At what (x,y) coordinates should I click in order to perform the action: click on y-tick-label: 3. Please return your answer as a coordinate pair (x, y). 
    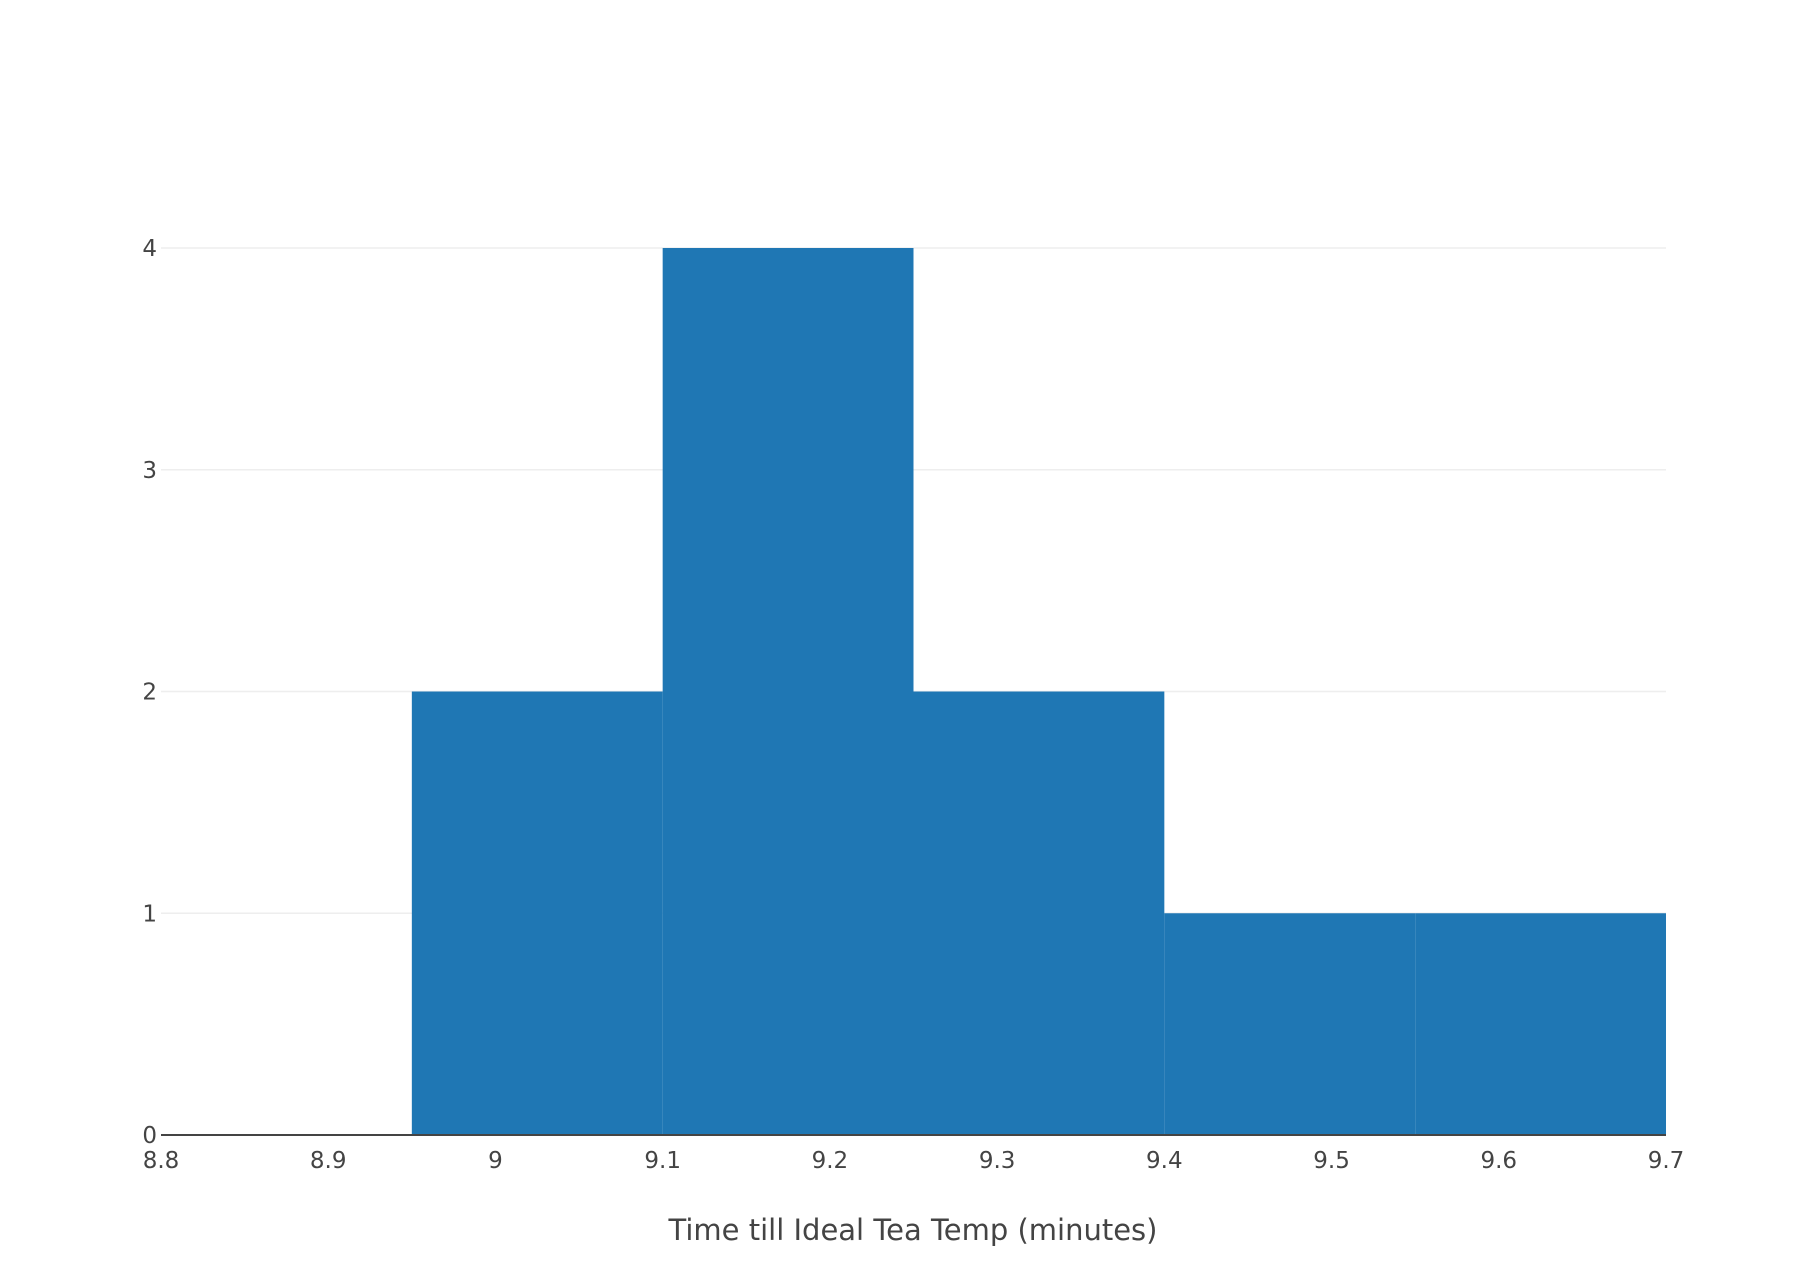
    Looking at the image, I should click on (149, 471).